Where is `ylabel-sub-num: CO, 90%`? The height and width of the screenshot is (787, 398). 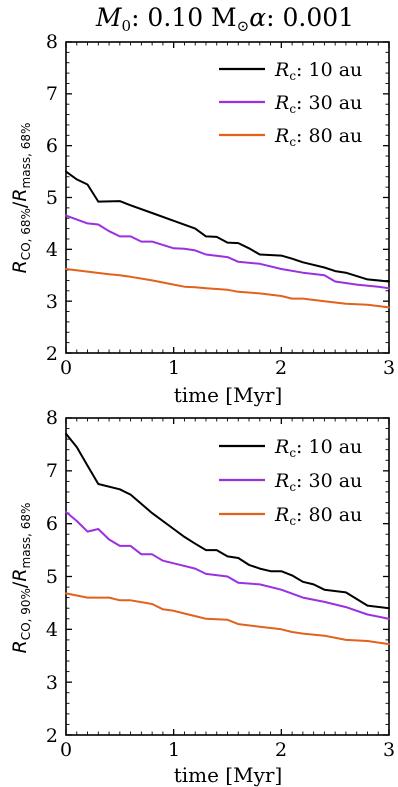
ylabel-sub-num: CO, 90% is located at coordinates (26, 614).